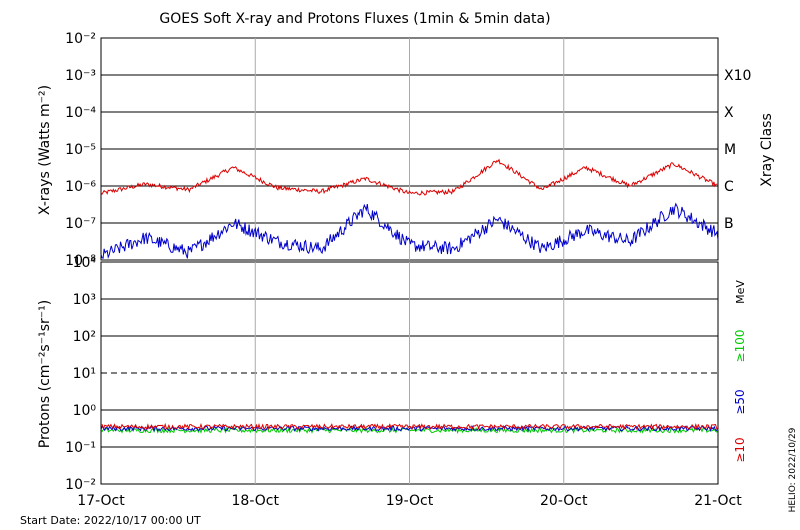 The width and height of the screenshot is (800, 530). I want to click on xray-series, so click(409, 208).